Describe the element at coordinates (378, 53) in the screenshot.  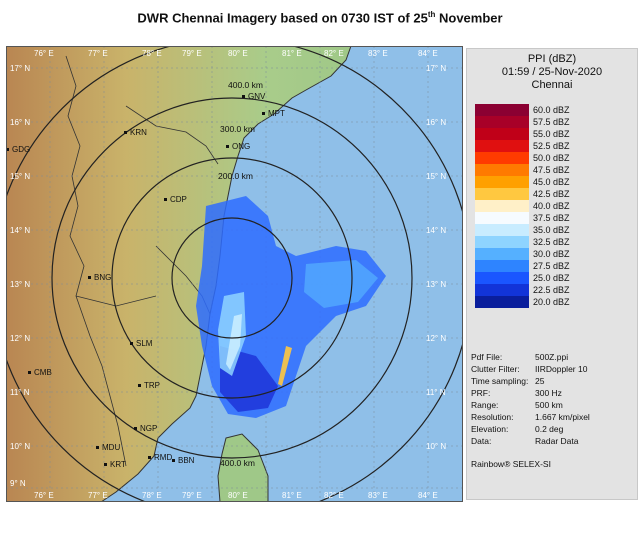
I see `lon-label: 83° E` at that location.